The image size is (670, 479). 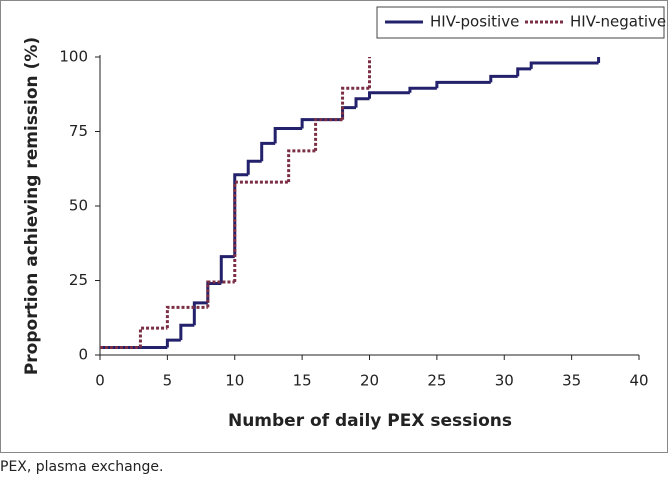 I want to click on legend-label: HIV-positive, so click(x=474, y=22).